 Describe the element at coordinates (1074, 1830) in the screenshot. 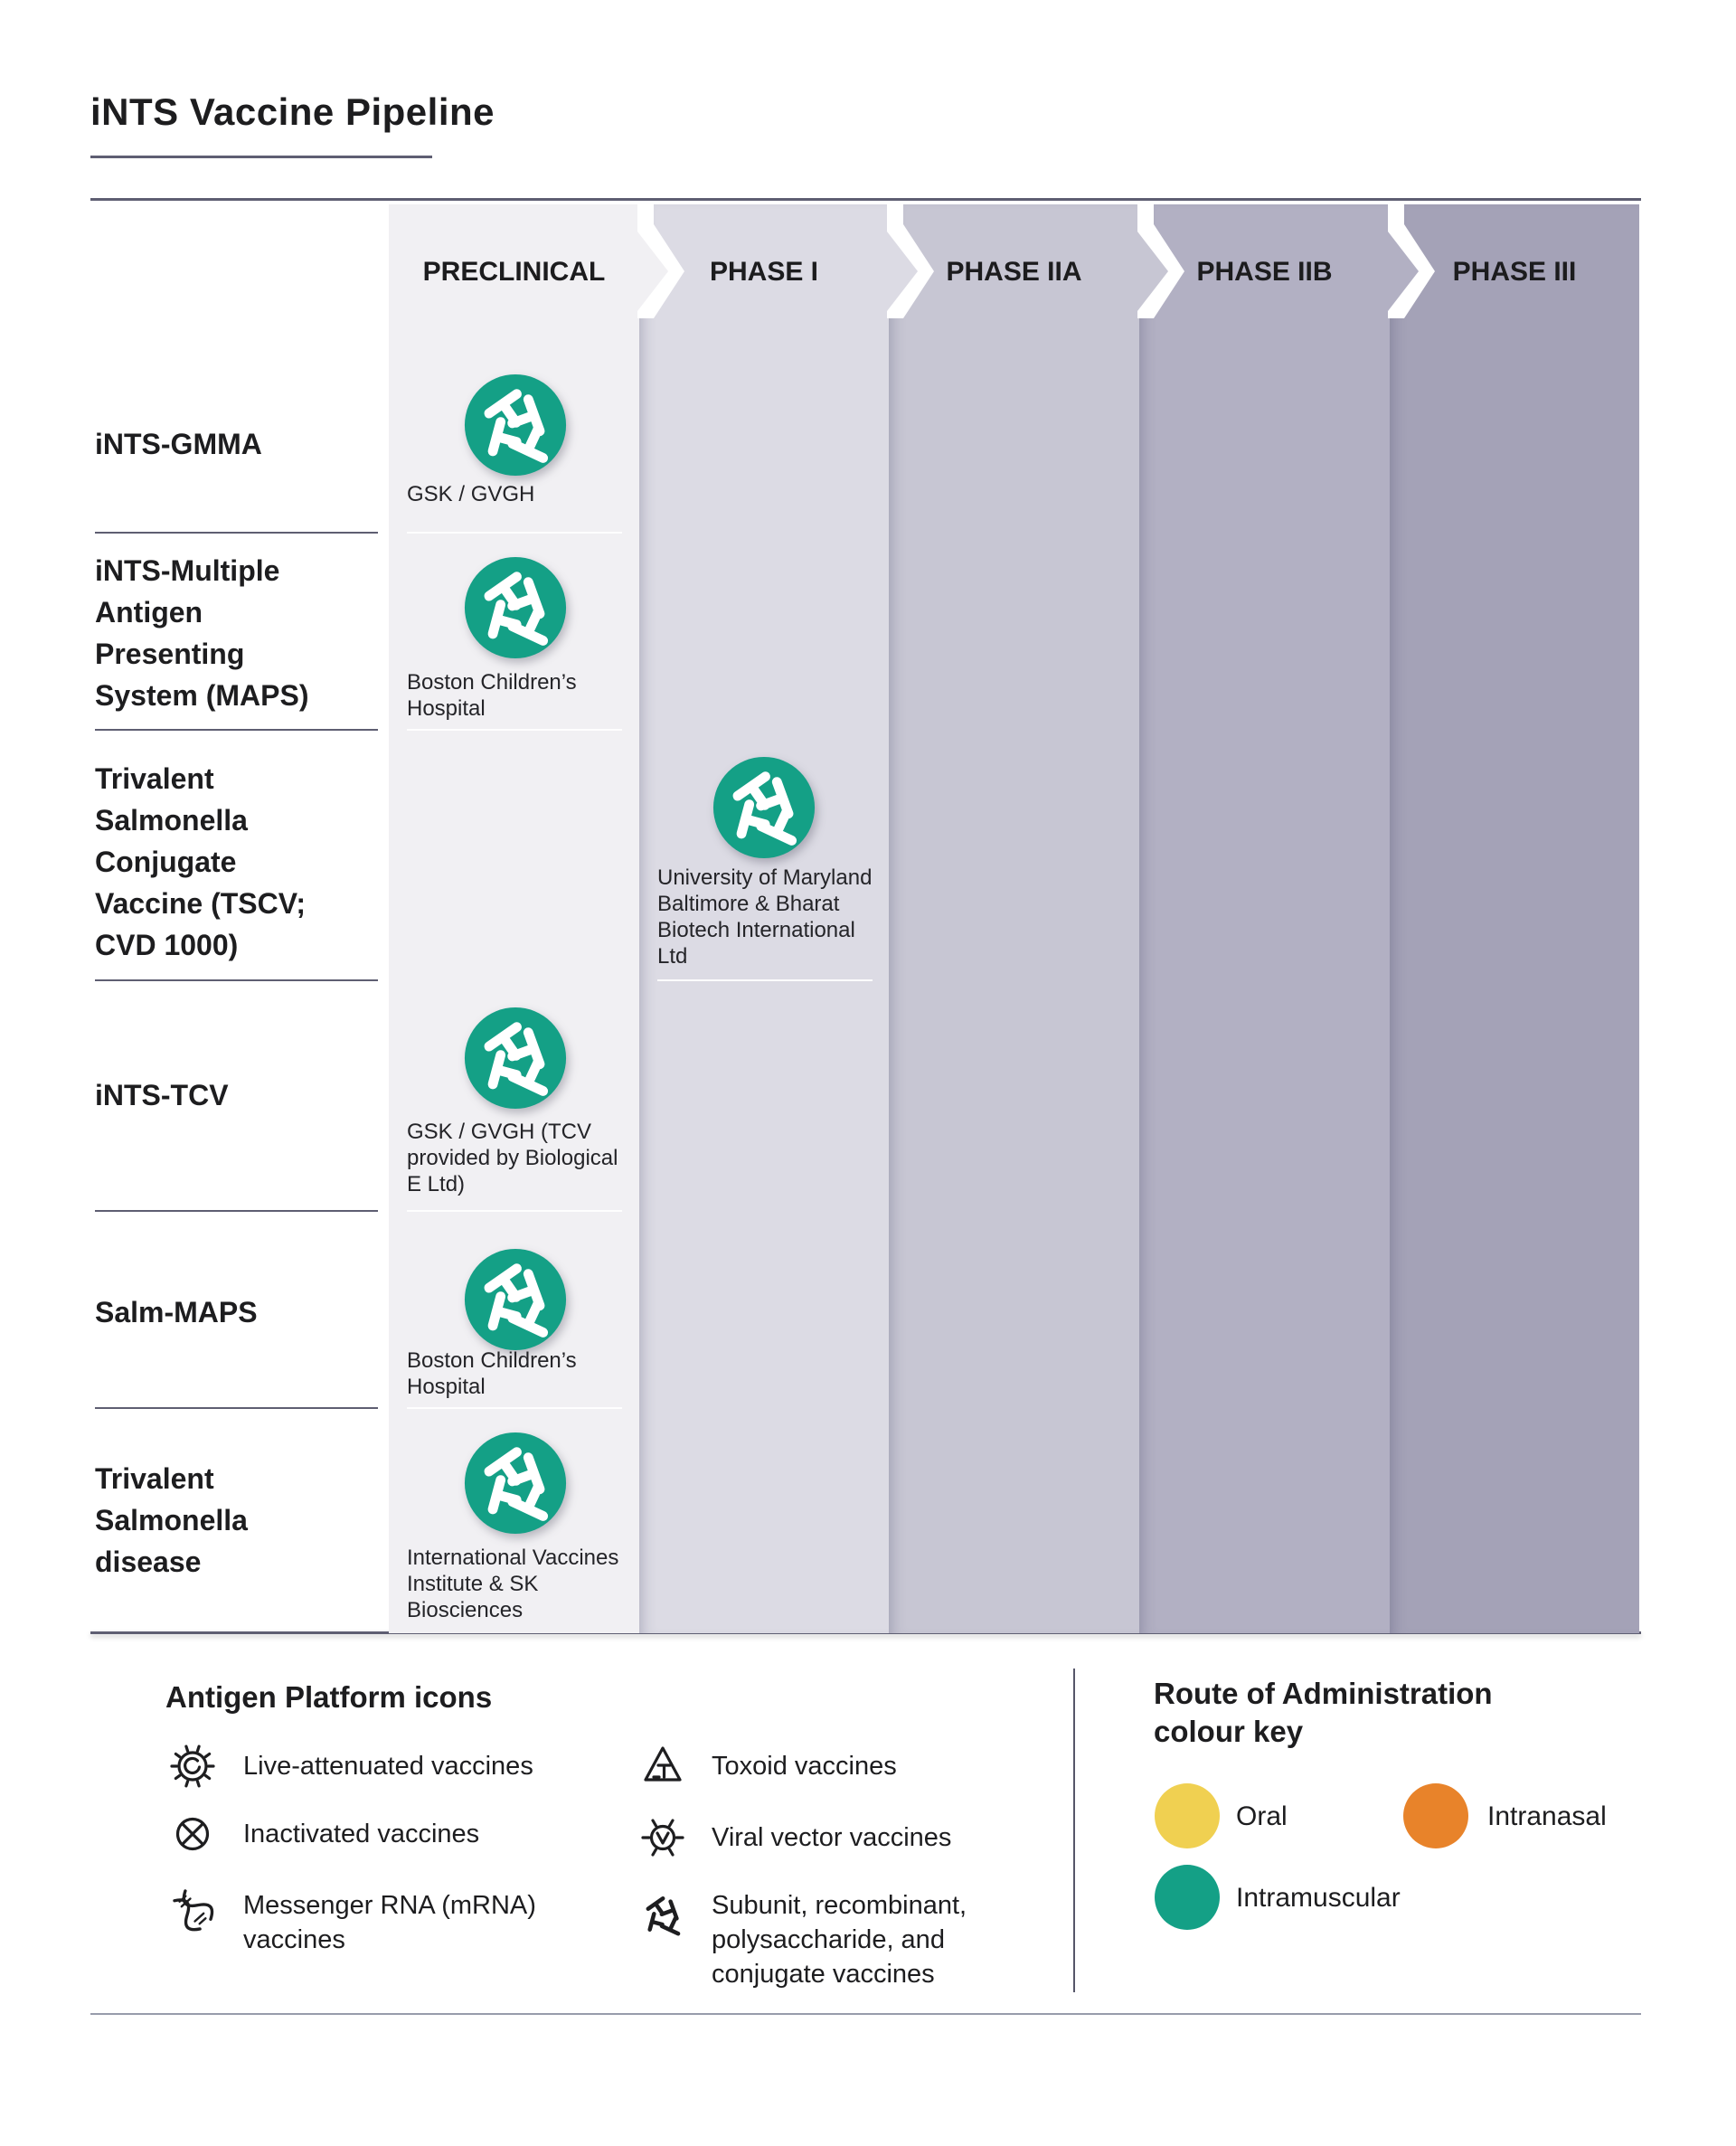

I see `legend-divider` at that location.